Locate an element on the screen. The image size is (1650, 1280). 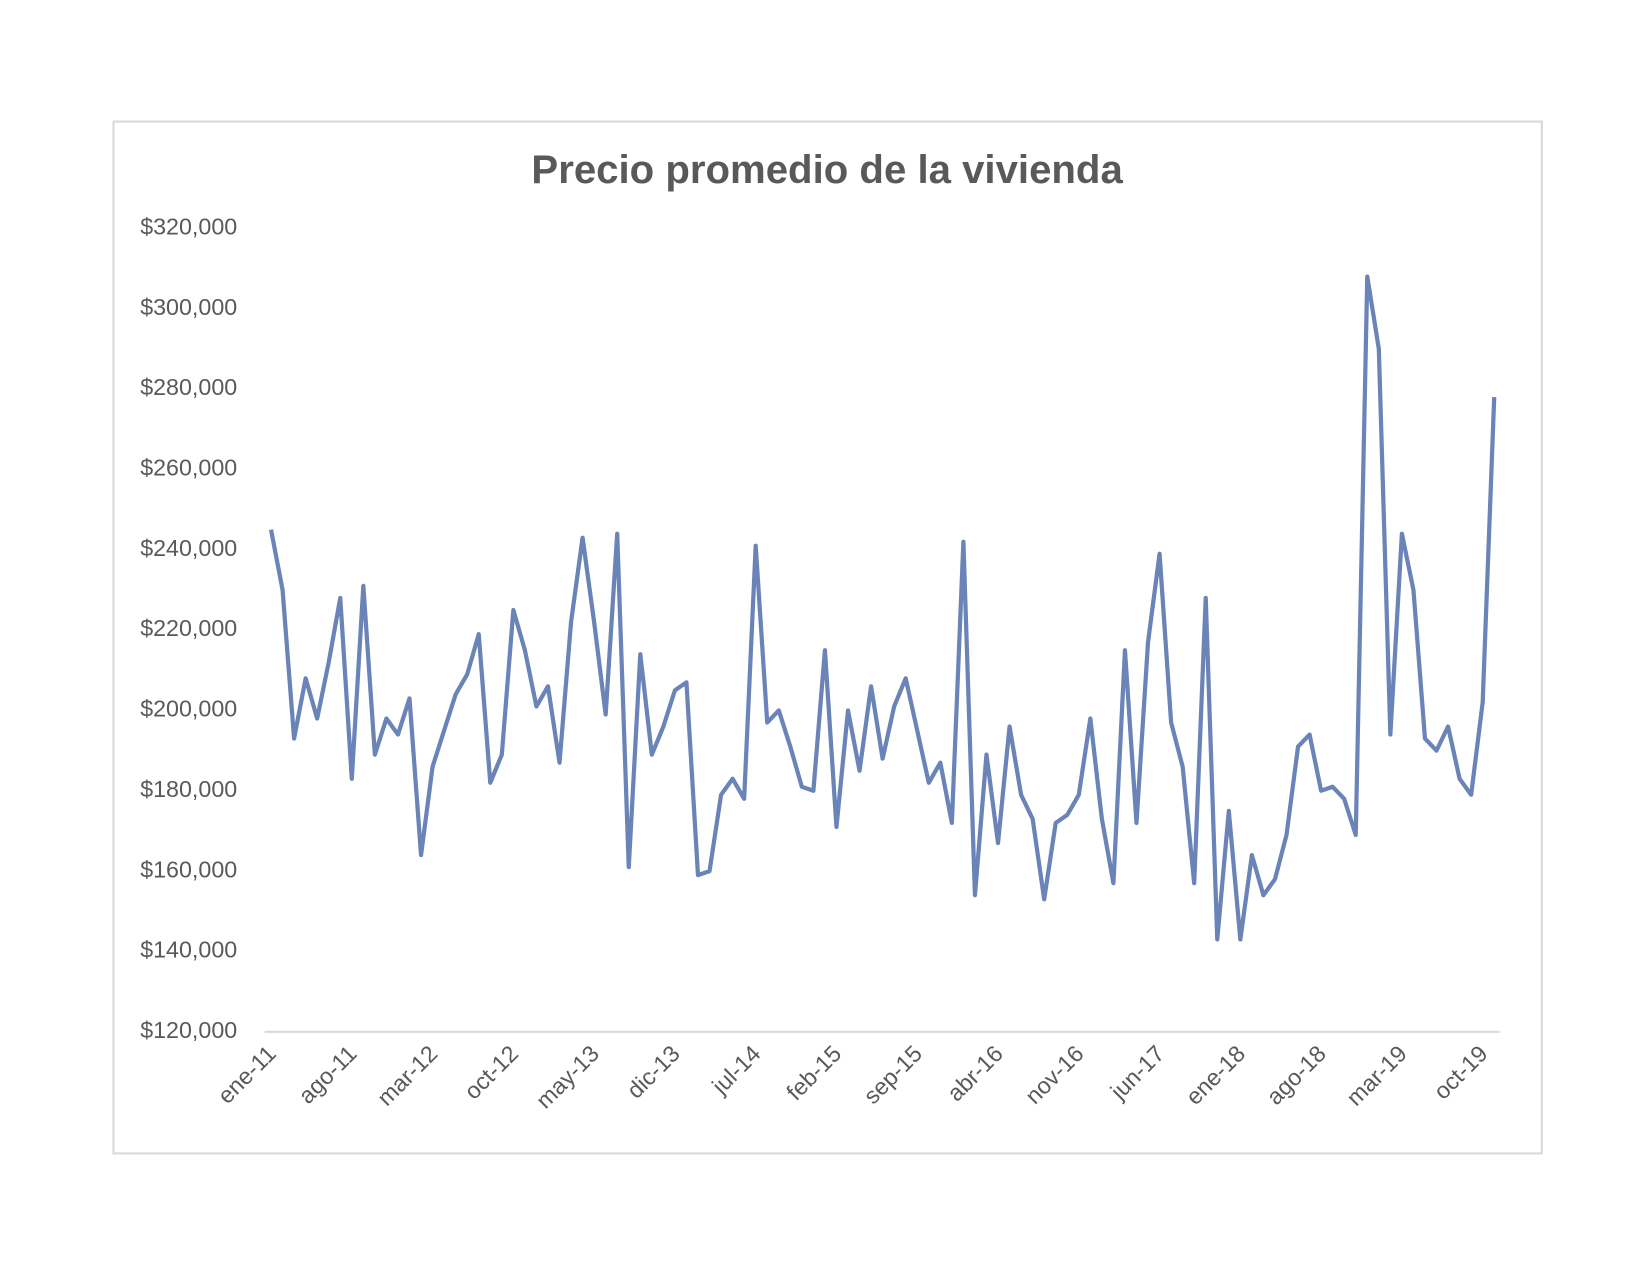
y-tick-label: $260,000 is located at coordinates (188, 468).